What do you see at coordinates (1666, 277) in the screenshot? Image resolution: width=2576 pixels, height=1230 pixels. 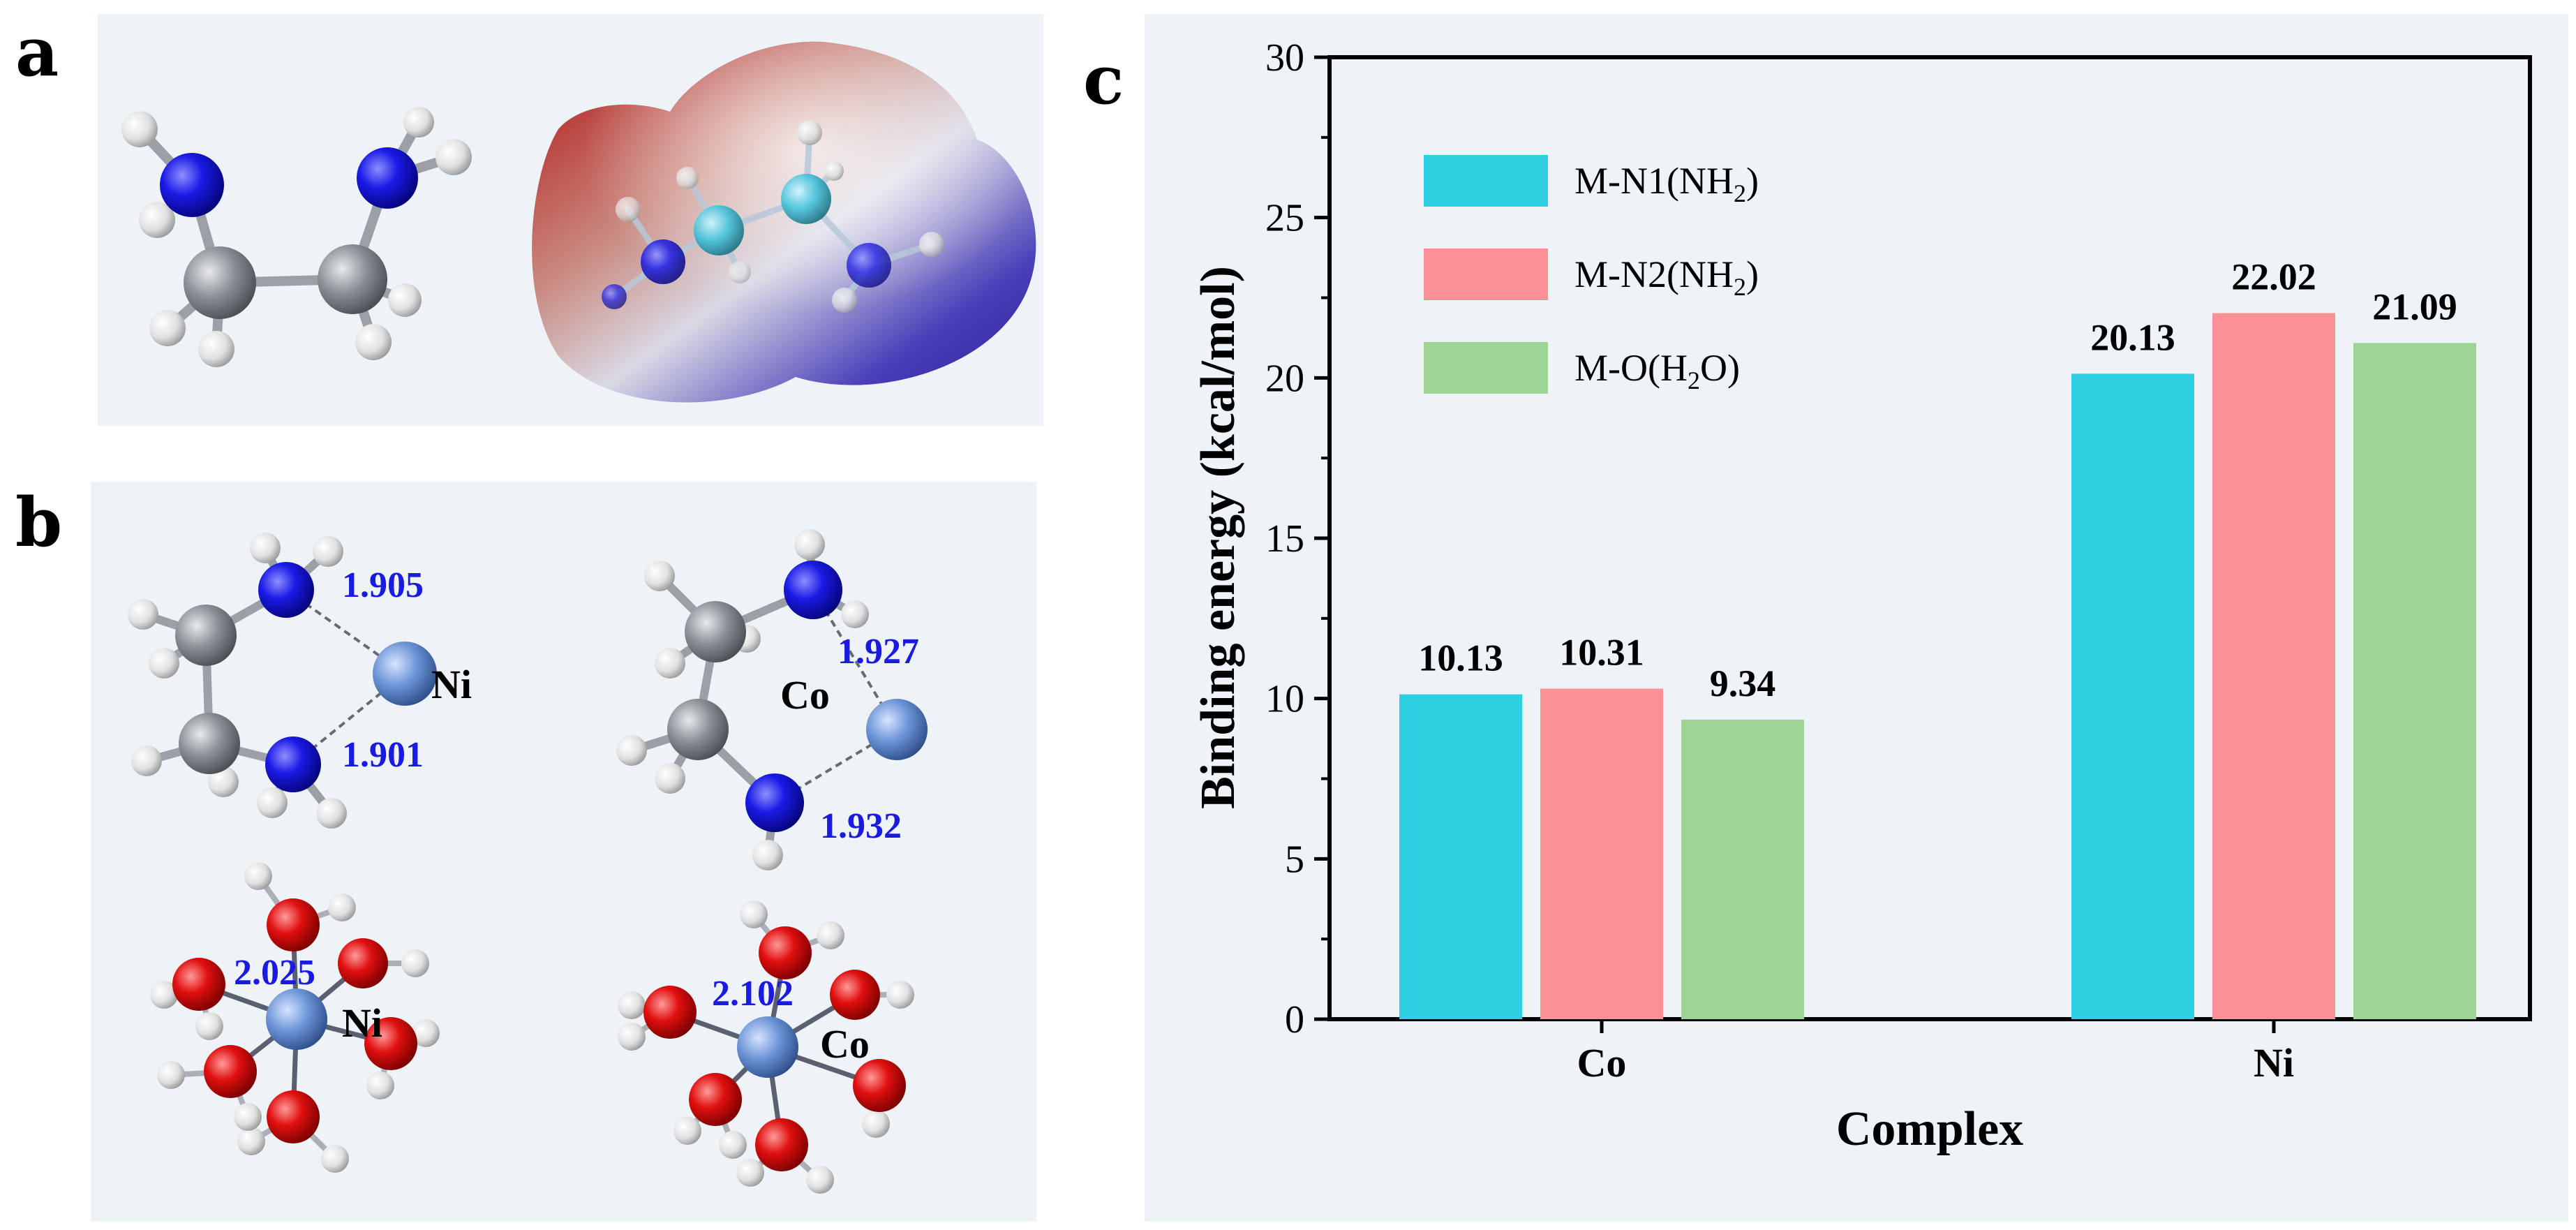 I see `legend-label: M-N2(NH2)` at bounding box center [1666, 277].